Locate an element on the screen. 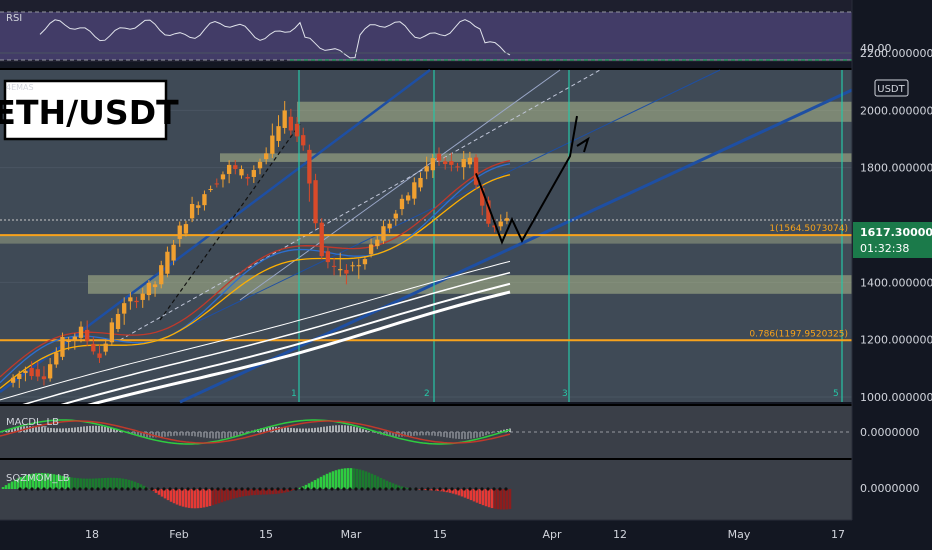 The image size is (932, 550). time-tick-label: Mar is located at coordinates (351, 534).